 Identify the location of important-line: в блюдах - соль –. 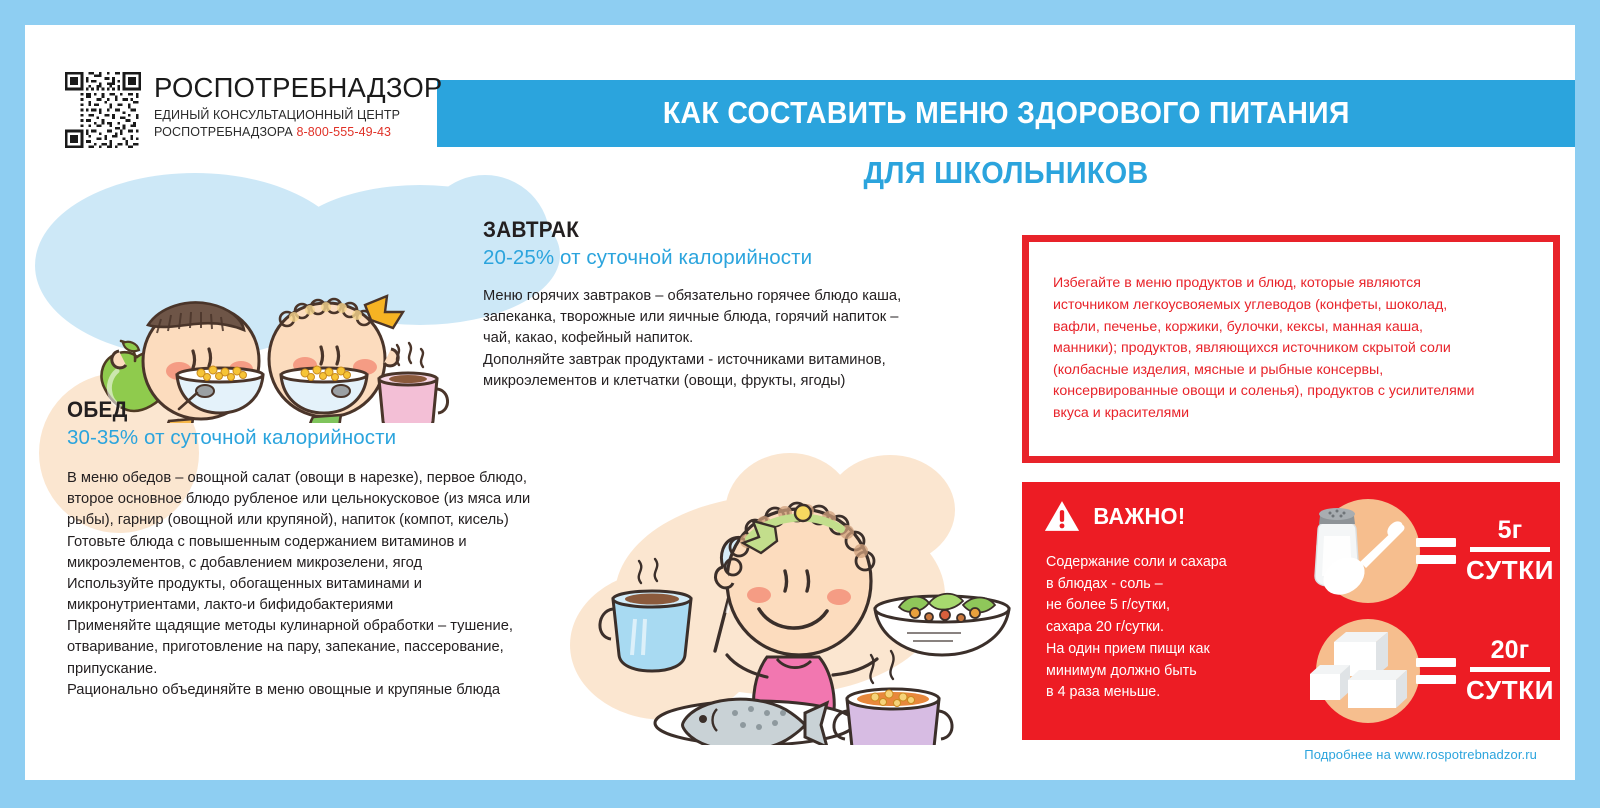
(1104, 583).